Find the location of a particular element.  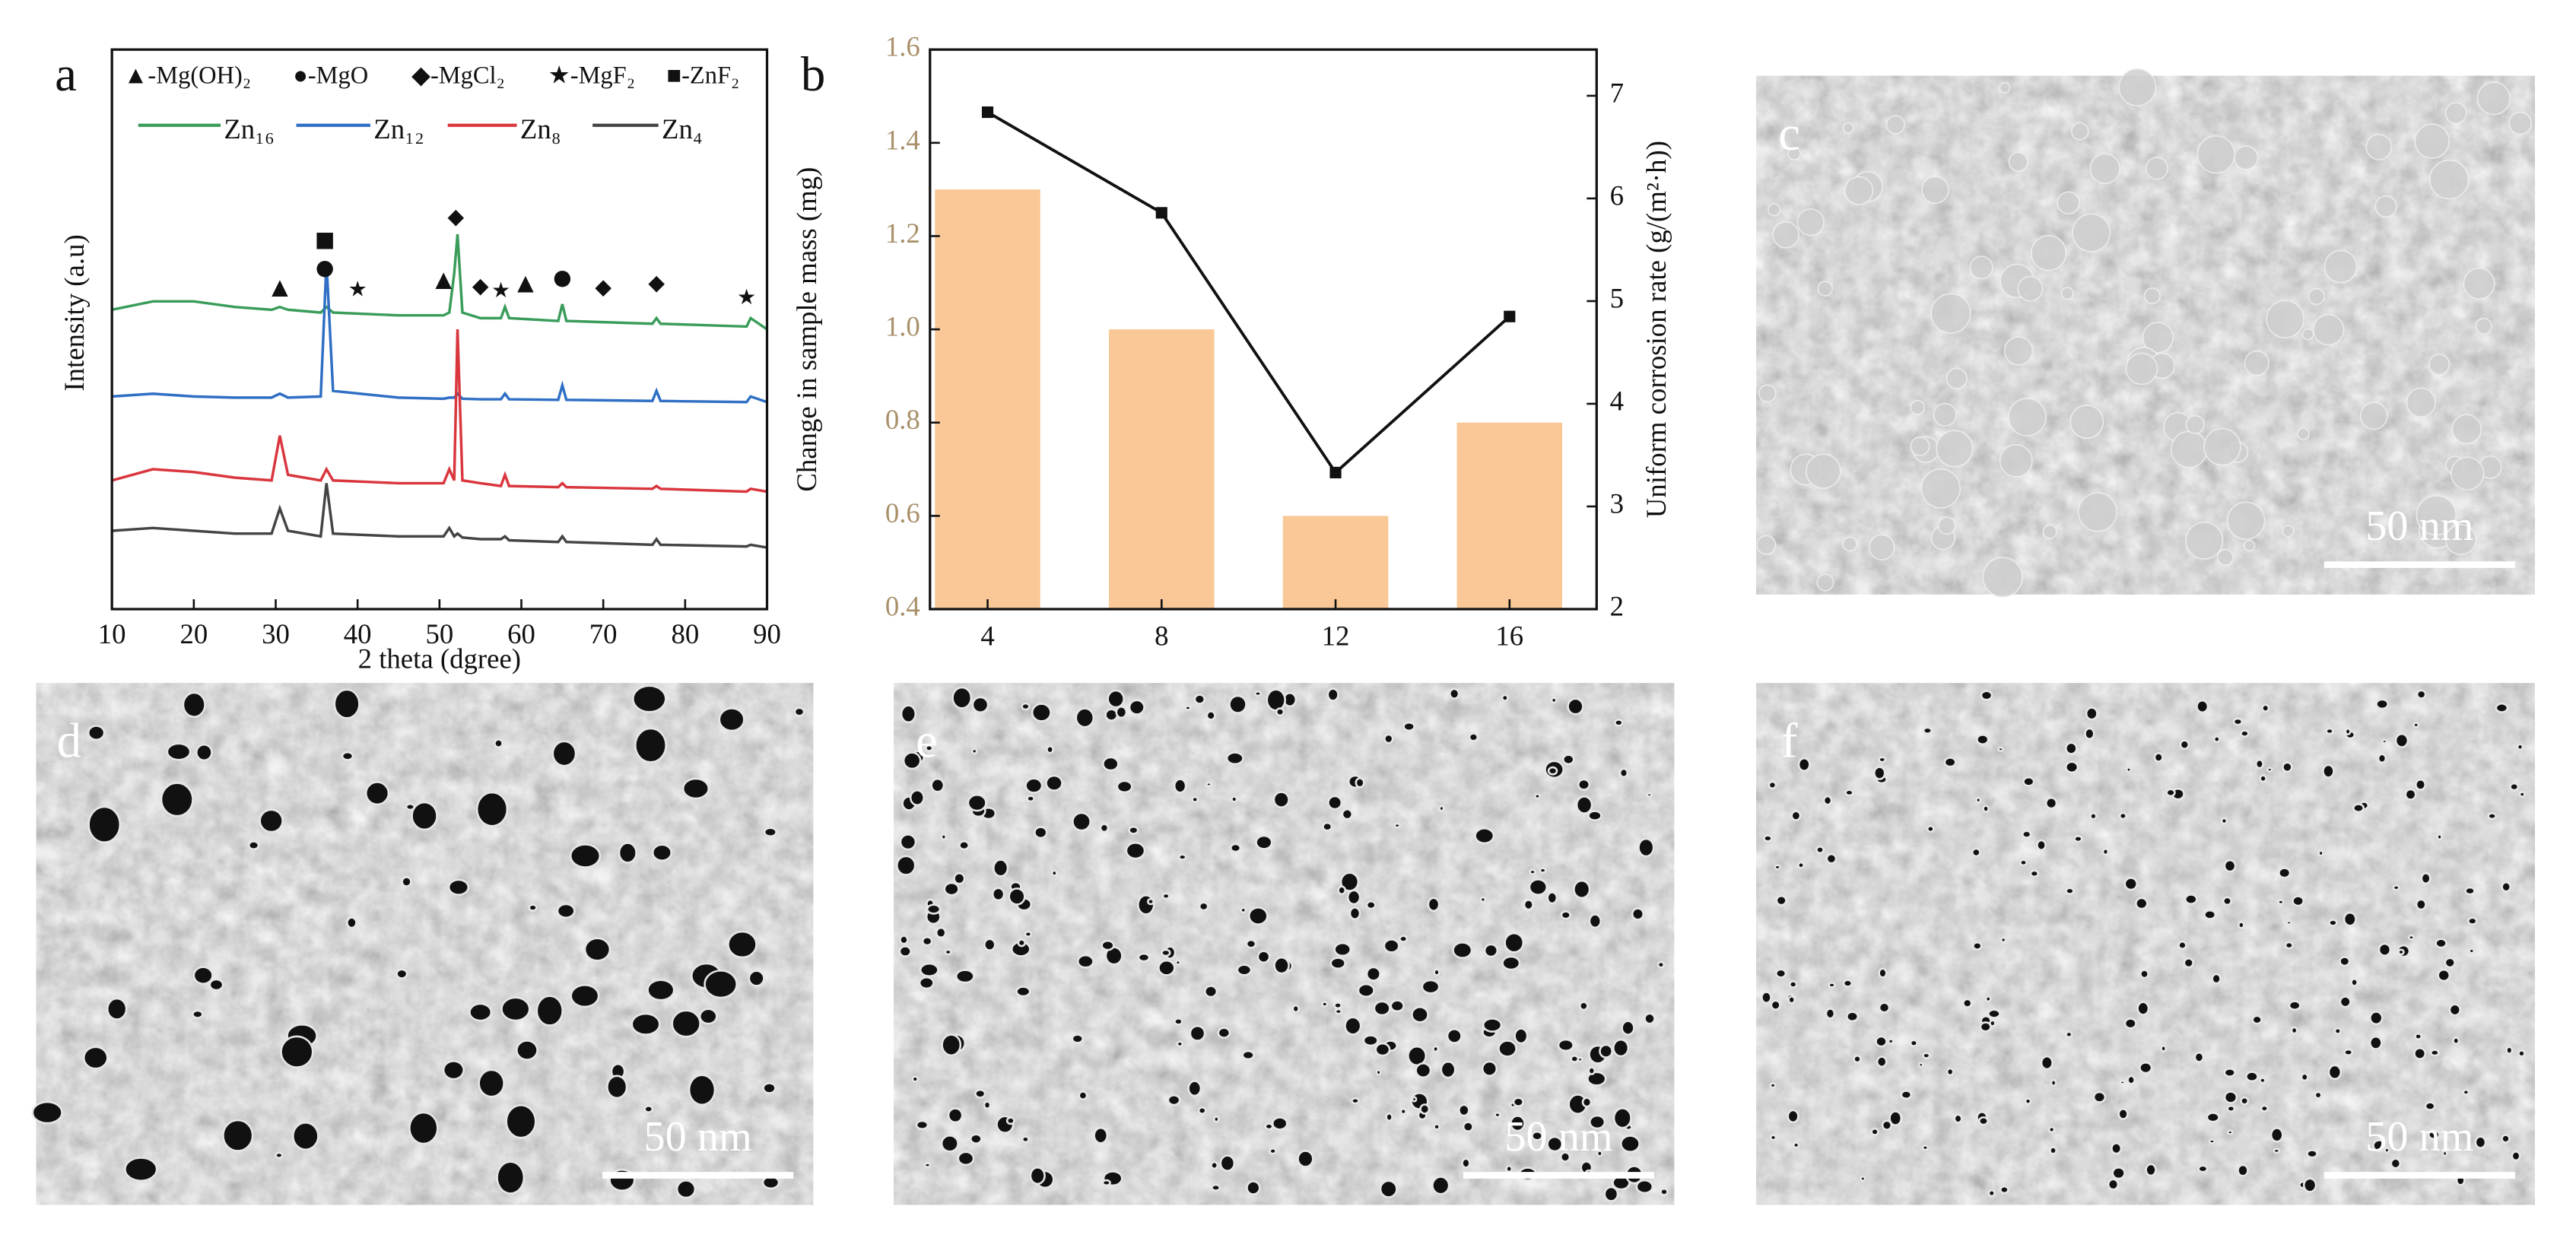

phase-legend: ●-MgO is located at coordinates (330, 76).